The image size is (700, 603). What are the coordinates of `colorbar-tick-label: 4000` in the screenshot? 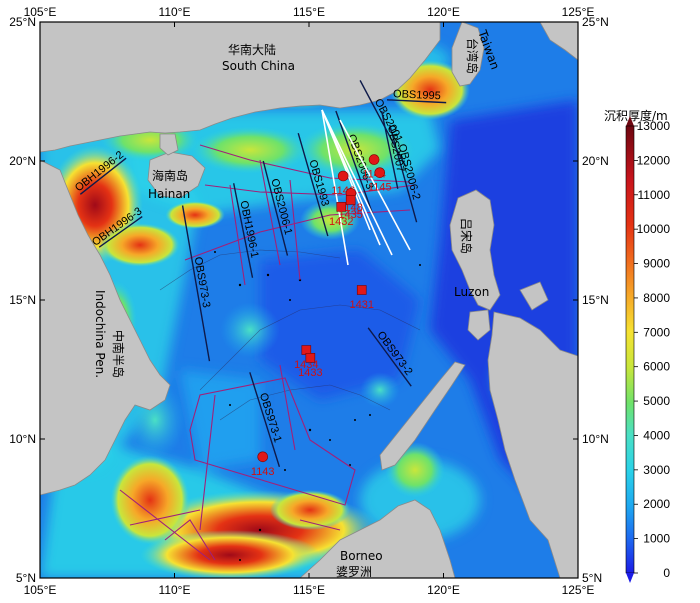 It's located at (656, 435).